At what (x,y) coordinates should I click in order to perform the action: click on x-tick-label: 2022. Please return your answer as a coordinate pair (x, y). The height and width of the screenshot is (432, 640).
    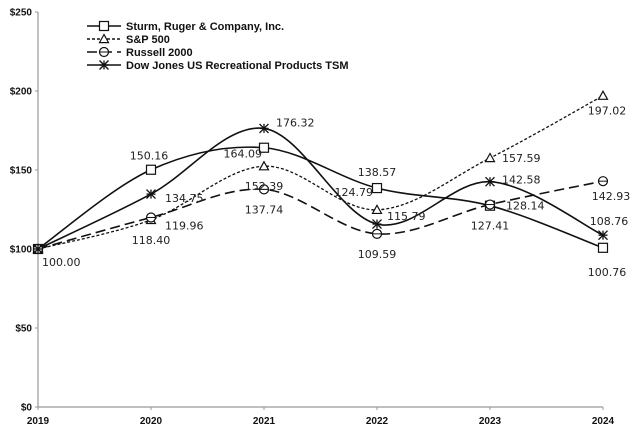
    Looking at the image, I should click on (377, 421).